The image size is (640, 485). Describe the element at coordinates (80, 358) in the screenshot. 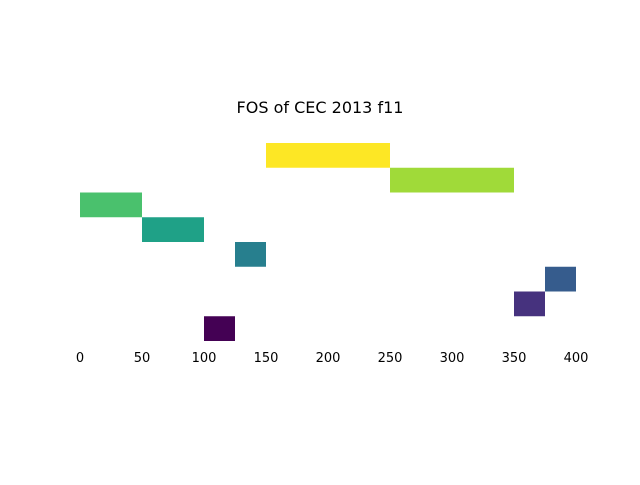

I see `x-tick-label: 0` at that location.